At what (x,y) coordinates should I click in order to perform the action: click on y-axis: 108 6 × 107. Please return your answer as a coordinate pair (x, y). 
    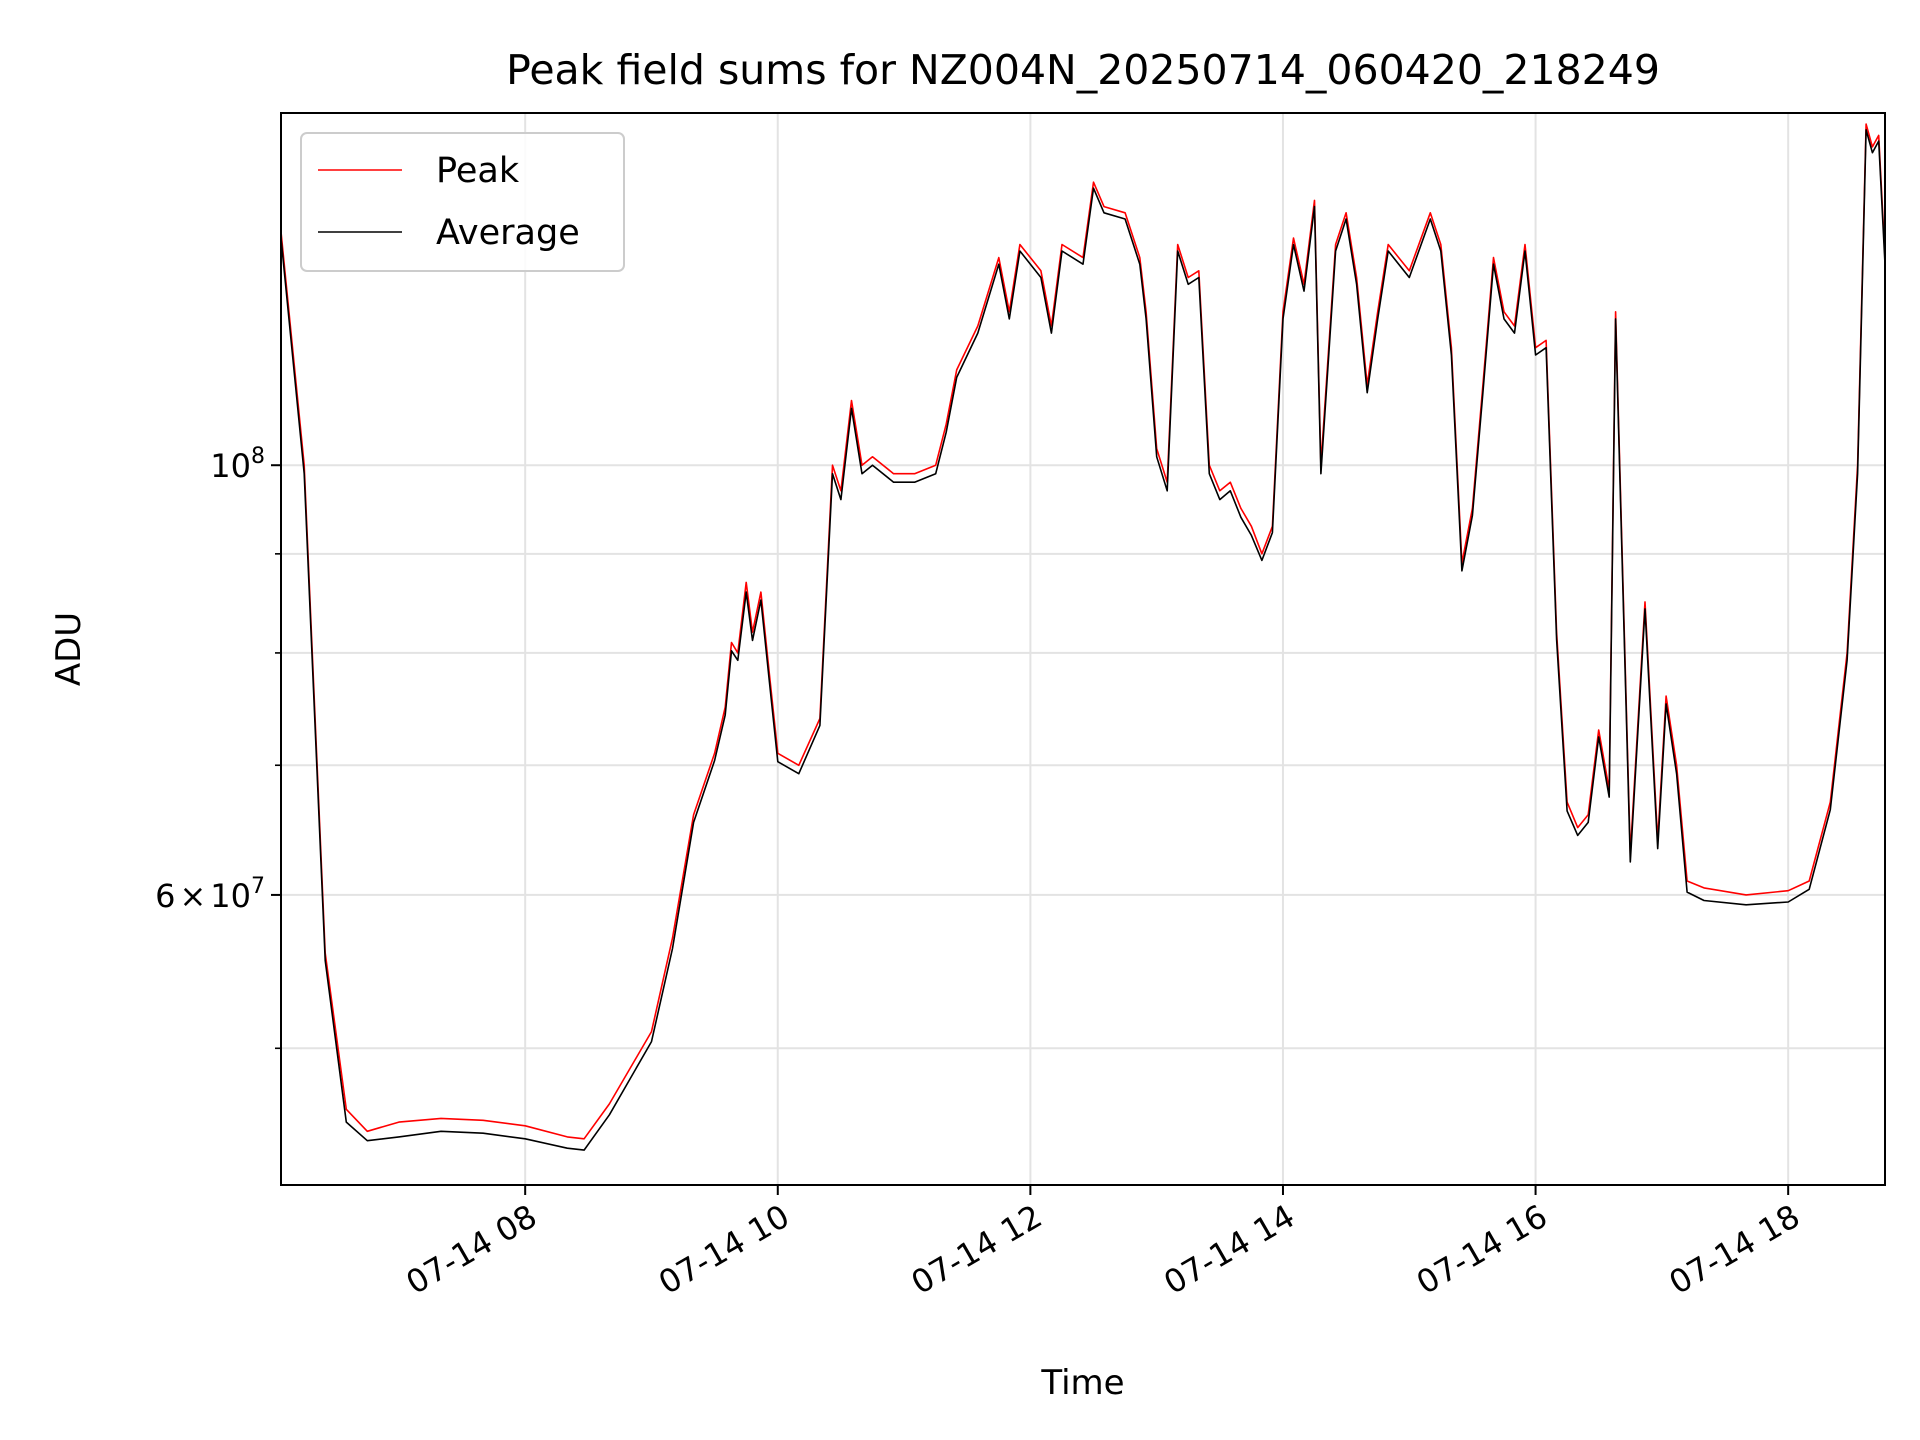
    Looking at the image, I should click on (218, 747).